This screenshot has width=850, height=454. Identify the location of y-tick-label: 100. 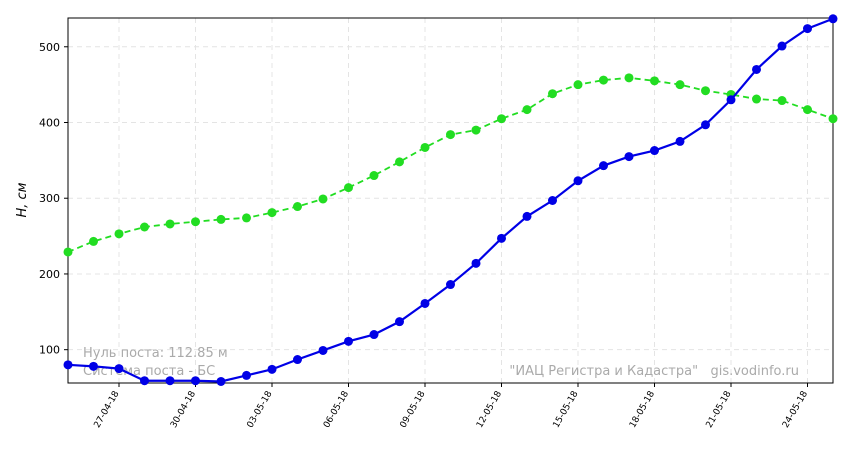
(49, 350).